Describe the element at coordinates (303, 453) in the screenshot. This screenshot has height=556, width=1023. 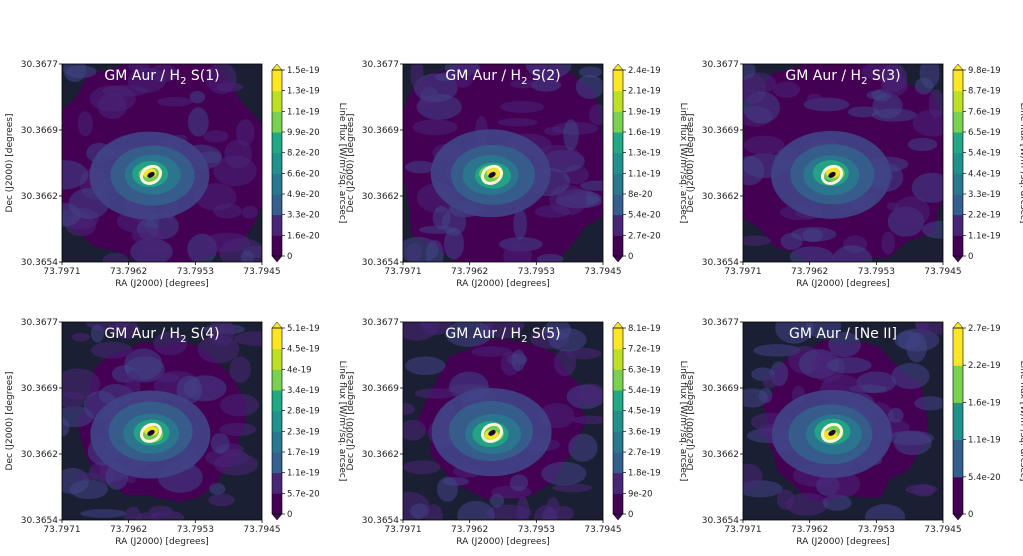
I see `colorbar-tick-label: 1.7e-19` at that location.